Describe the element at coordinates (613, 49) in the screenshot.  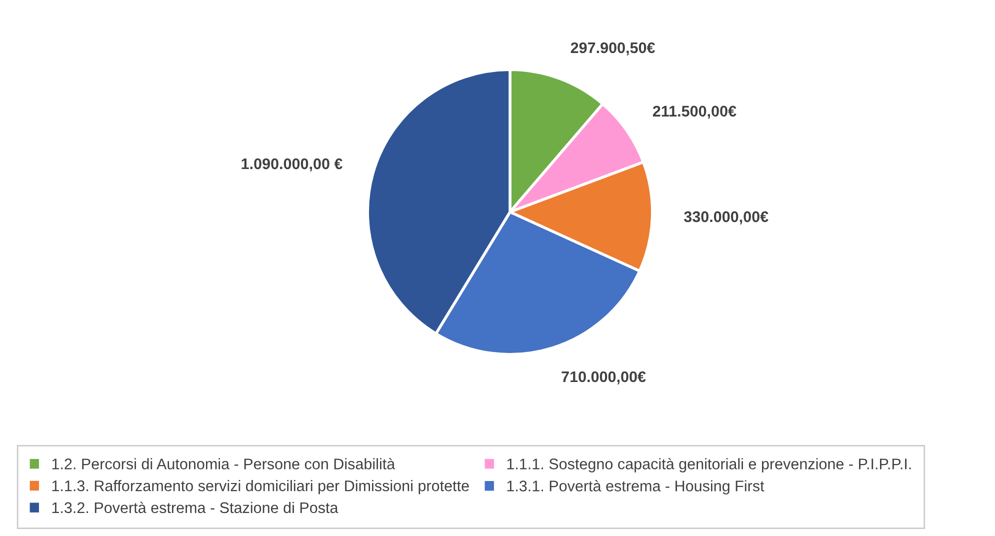
I see `data-label: 297.900,50€` at that location.